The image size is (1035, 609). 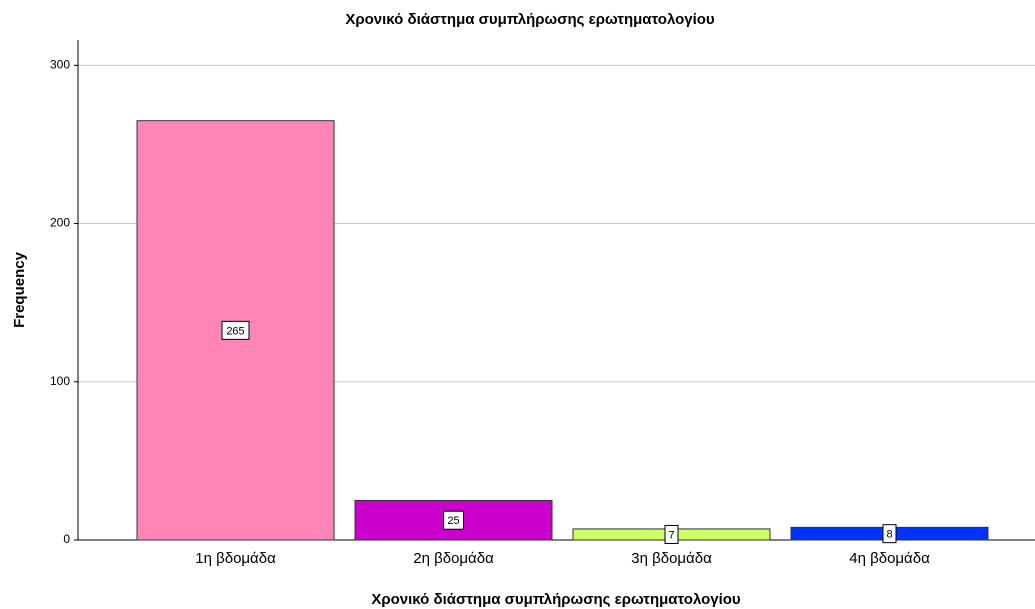 What do you see at coordinates (19, 289) in the screenshot?
I see `y-axis-title: Frequency` at bounding box center [19, 289].